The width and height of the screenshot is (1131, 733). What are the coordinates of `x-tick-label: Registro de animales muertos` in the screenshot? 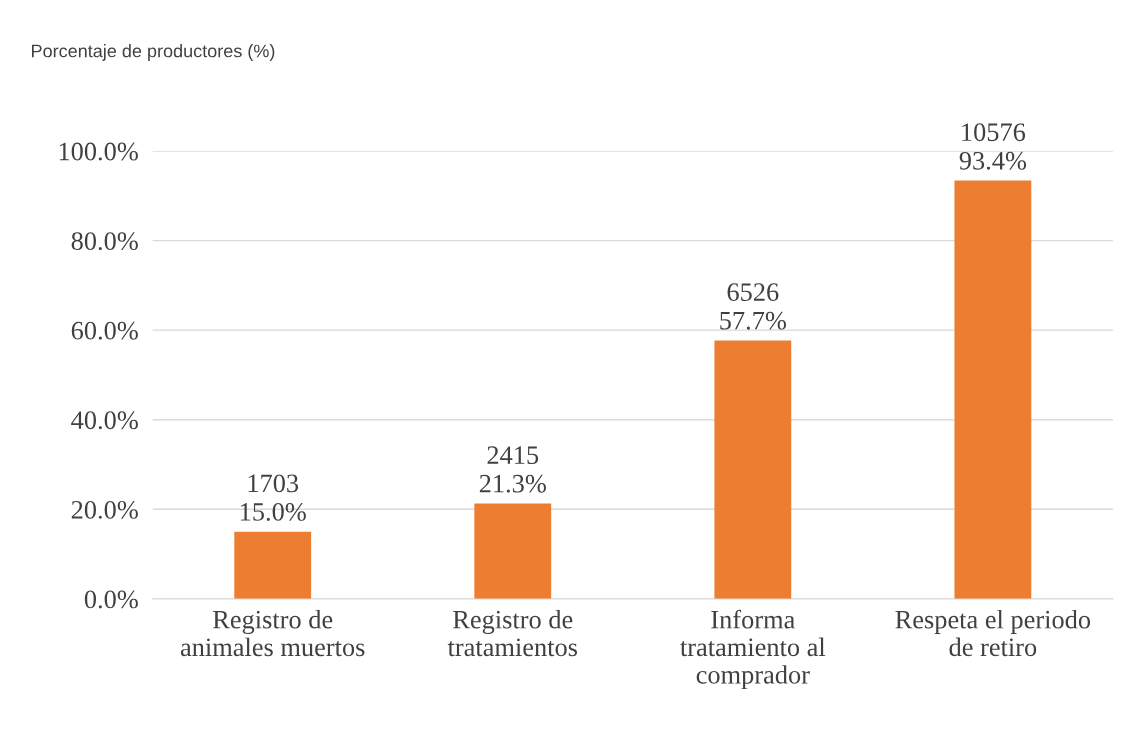 It's located at (272, 633).